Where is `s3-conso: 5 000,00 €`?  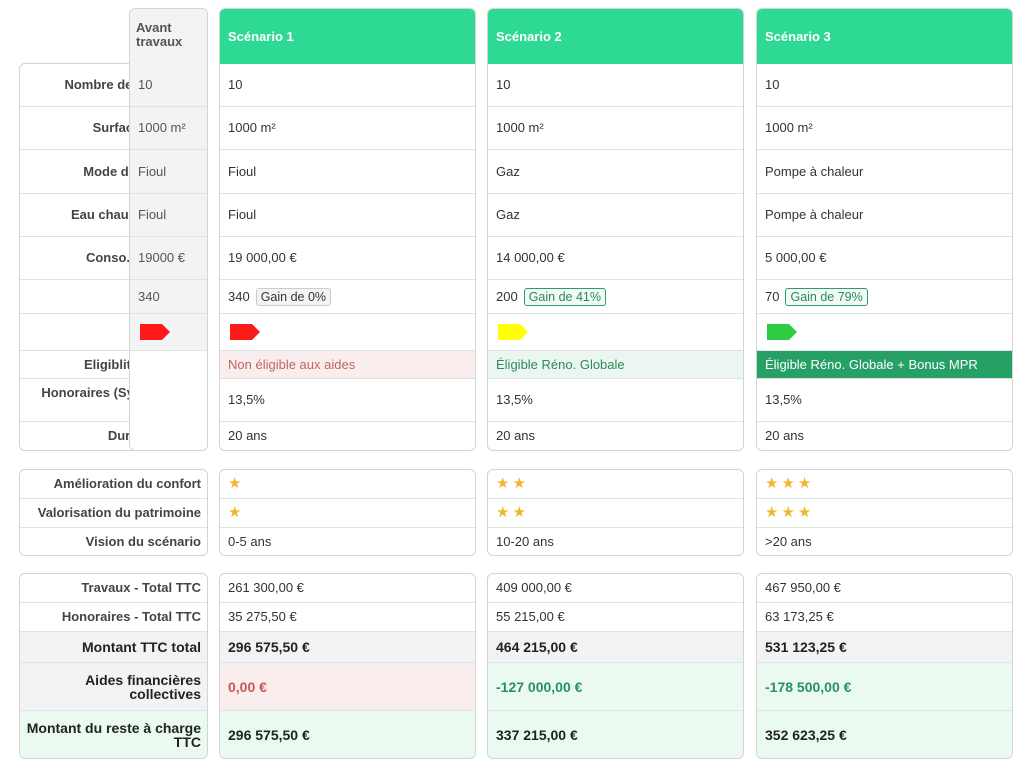 s3-conso: 5 000,00 € is located at coordinates (884, 258).